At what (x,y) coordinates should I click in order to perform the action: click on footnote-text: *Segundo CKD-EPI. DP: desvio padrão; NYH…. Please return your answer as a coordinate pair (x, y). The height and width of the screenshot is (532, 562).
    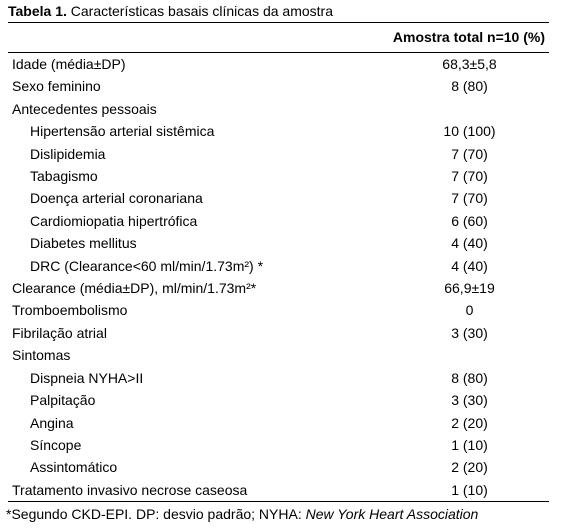
    Looking at the image, I should click on (156, 514).